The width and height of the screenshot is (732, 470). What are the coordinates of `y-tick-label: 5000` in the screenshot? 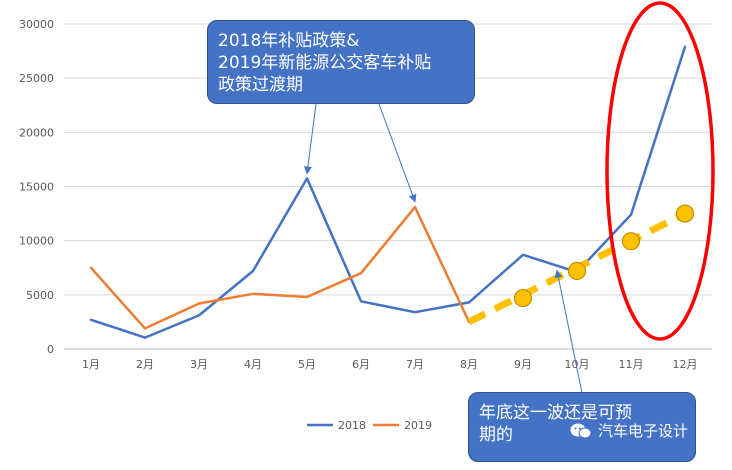 It's located at (40, 295).